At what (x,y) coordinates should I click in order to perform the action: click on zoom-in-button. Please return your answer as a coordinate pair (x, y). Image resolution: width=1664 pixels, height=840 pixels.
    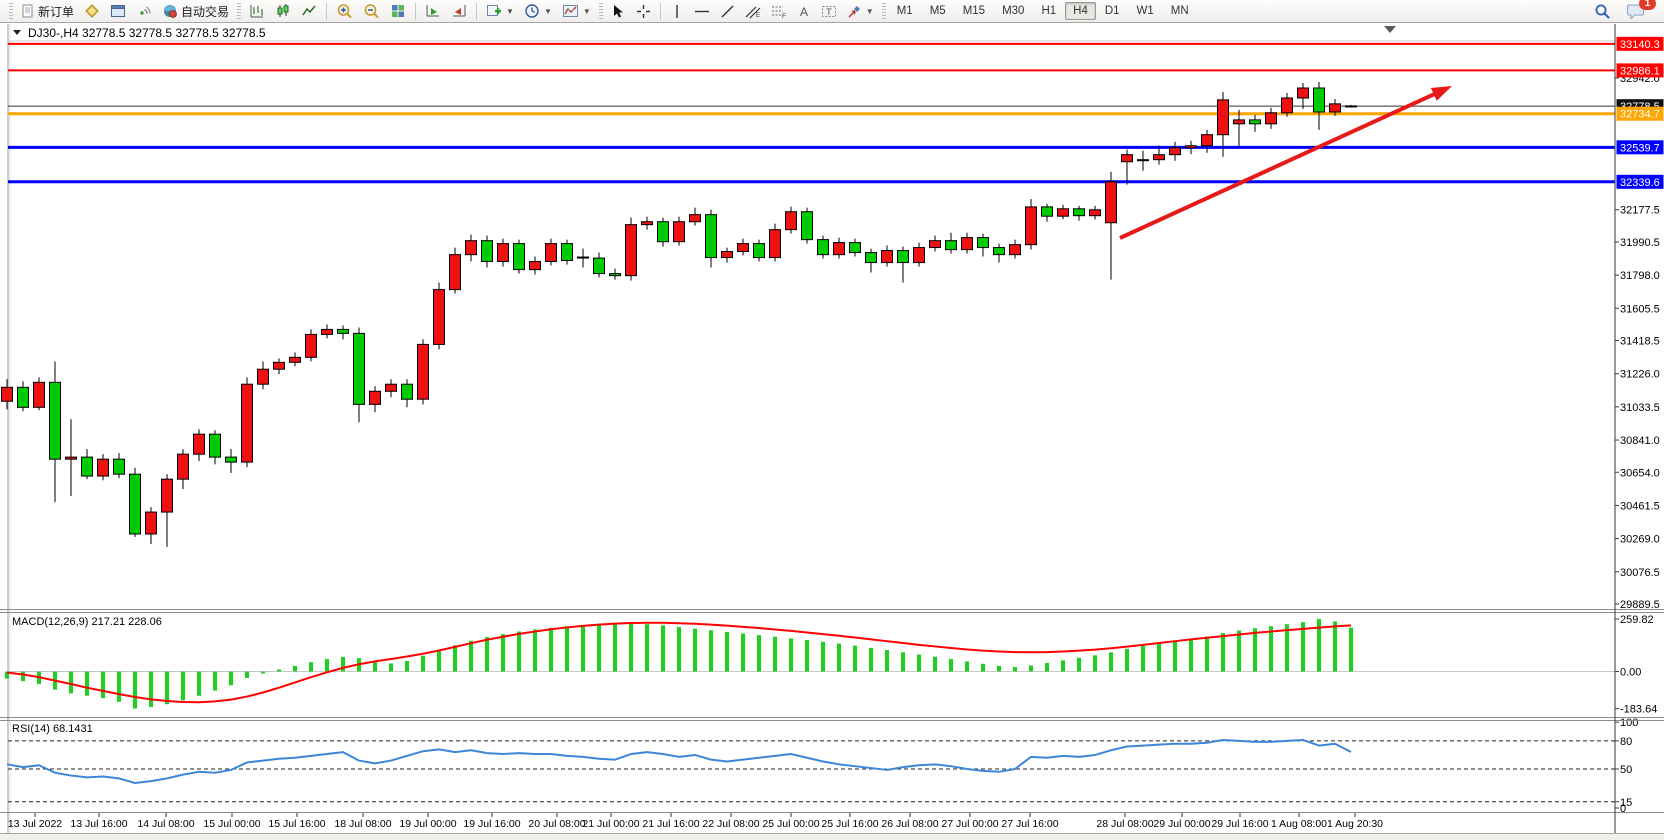
    Looking at the image, I should click on (344, 11).